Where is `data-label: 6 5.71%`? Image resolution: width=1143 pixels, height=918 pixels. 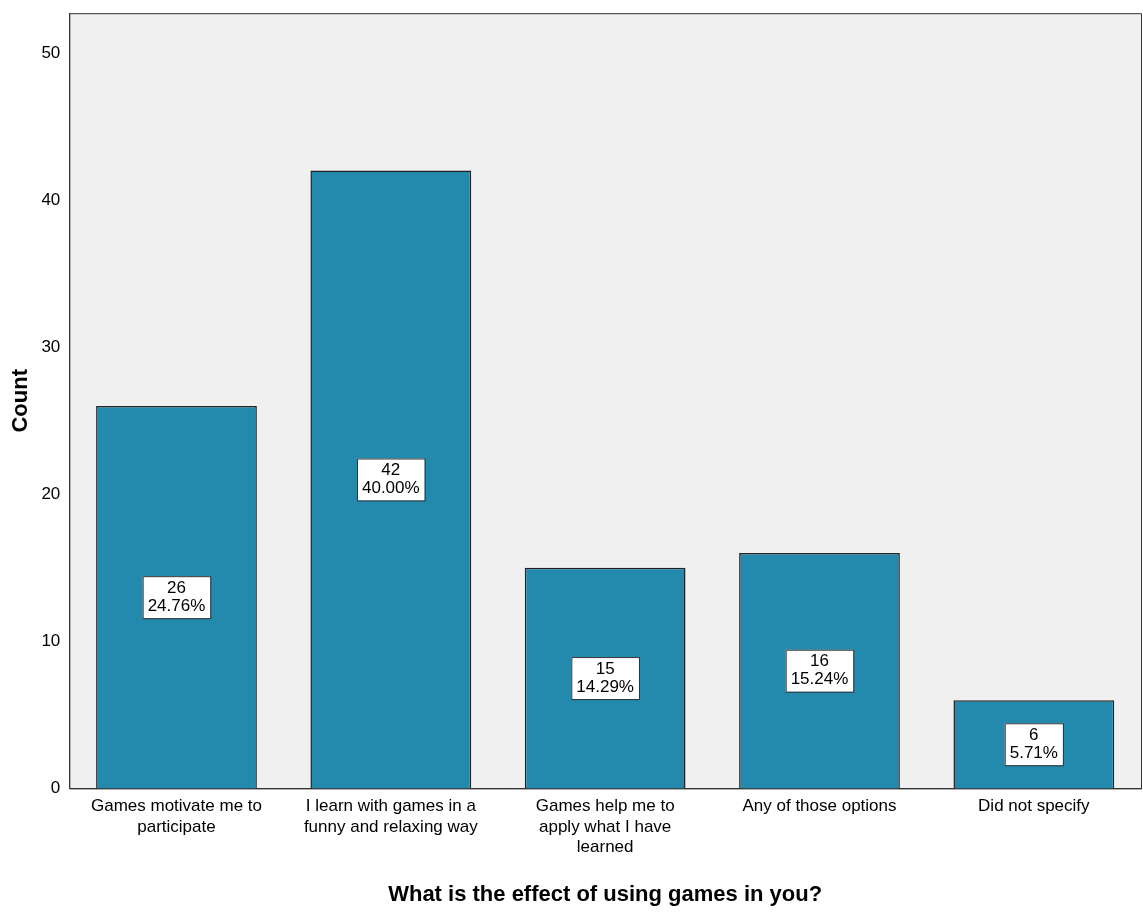
data-label: 6 5.71% is located at coordinates (1033, 743).